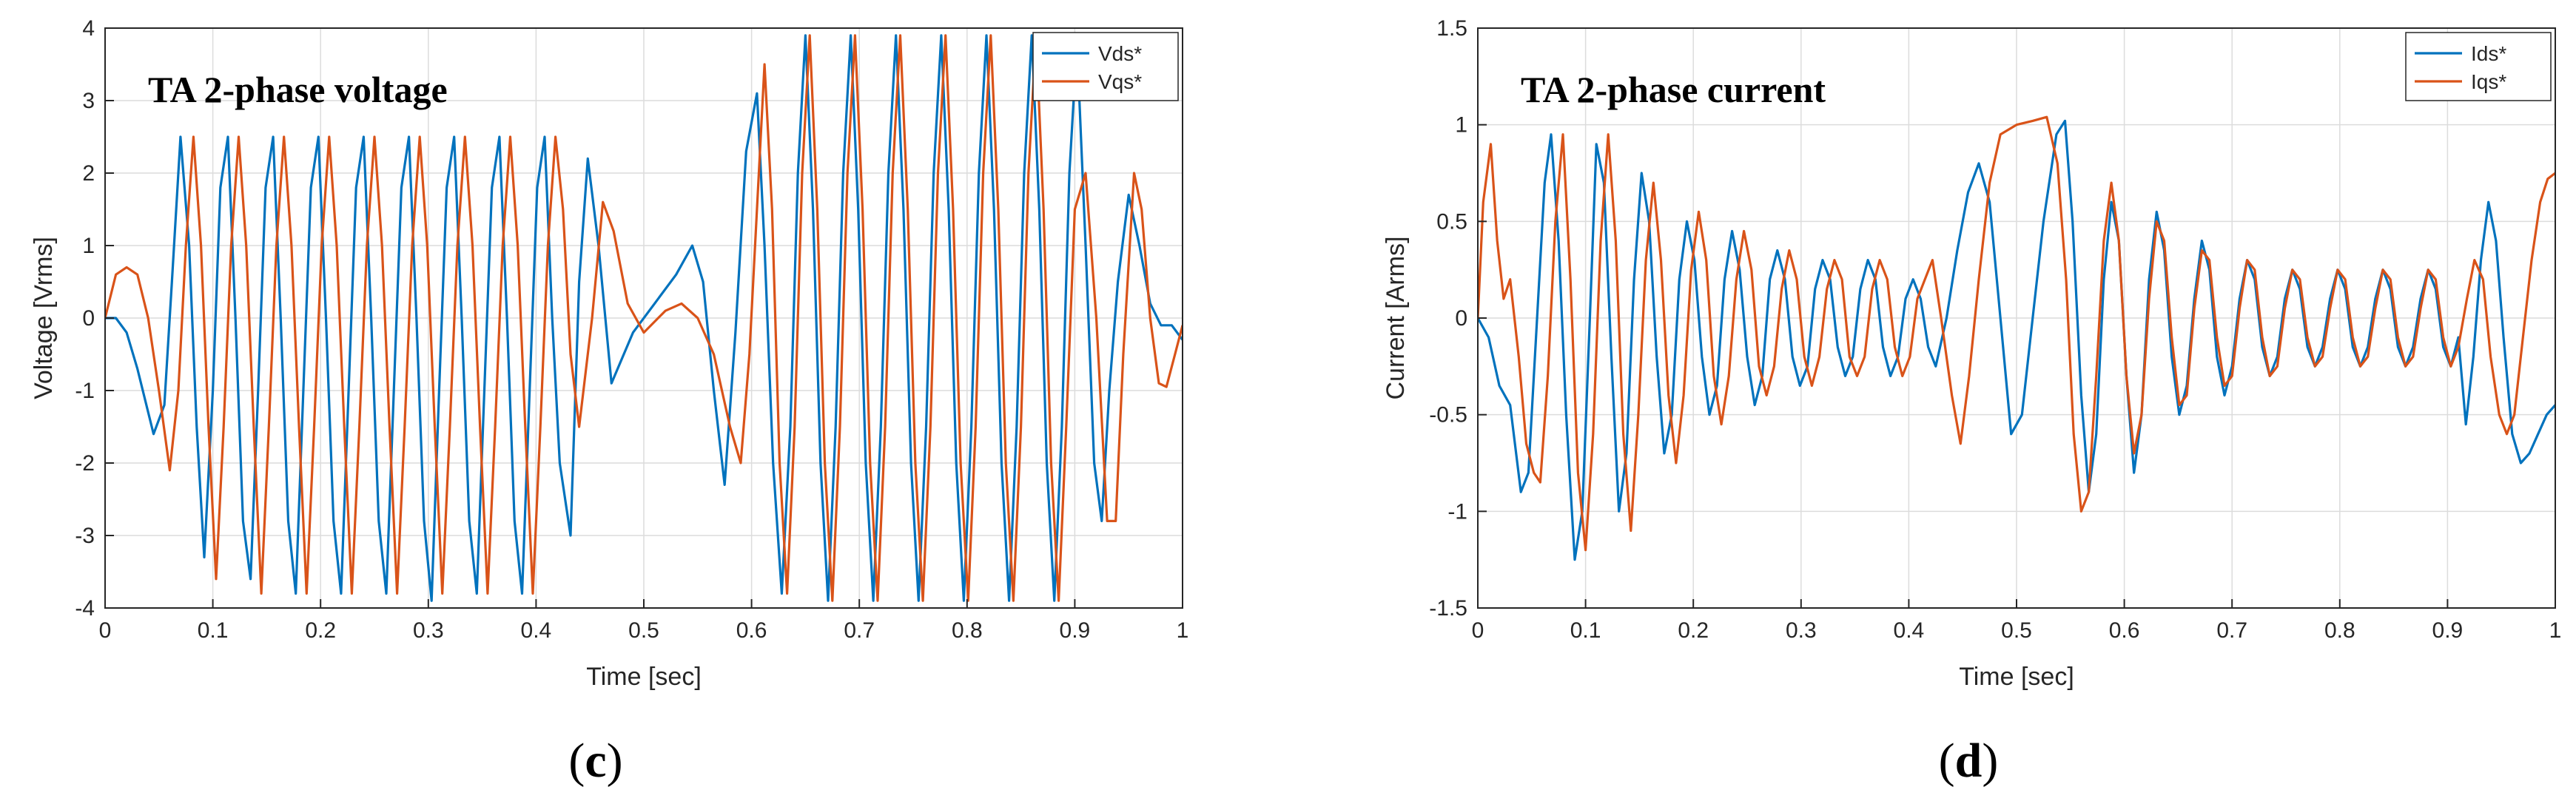 The height and width of the screenshot is (804, 2576). I want to click on current-xtick-label: 0.4, so click(1909, 630).